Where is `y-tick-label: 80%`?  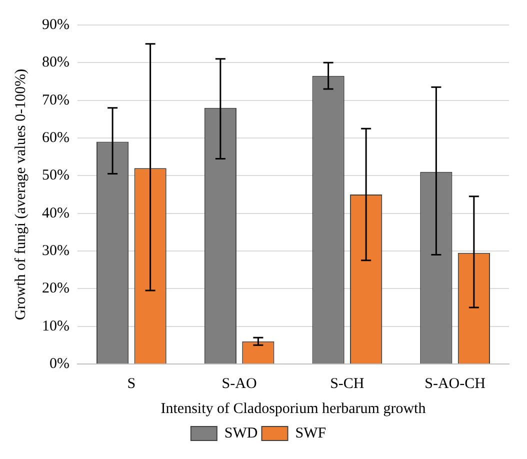 y-tick-label: 80% is located at coordinates (56, 62).